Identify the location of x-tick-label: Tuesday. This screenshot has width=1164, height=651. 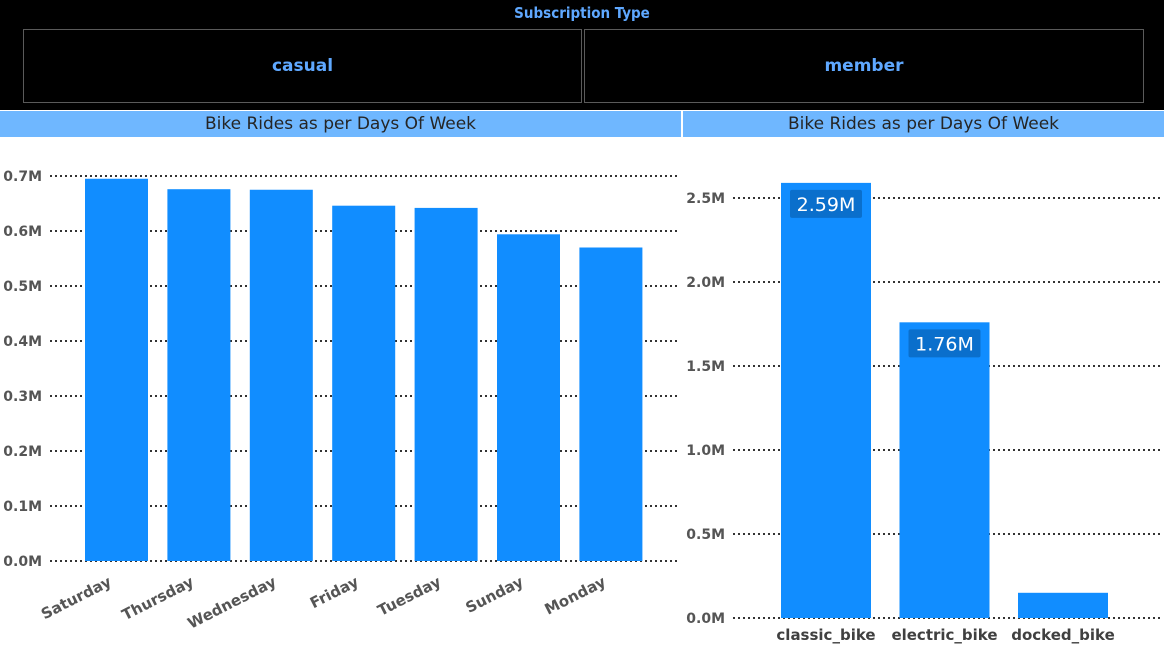
(409, 595).